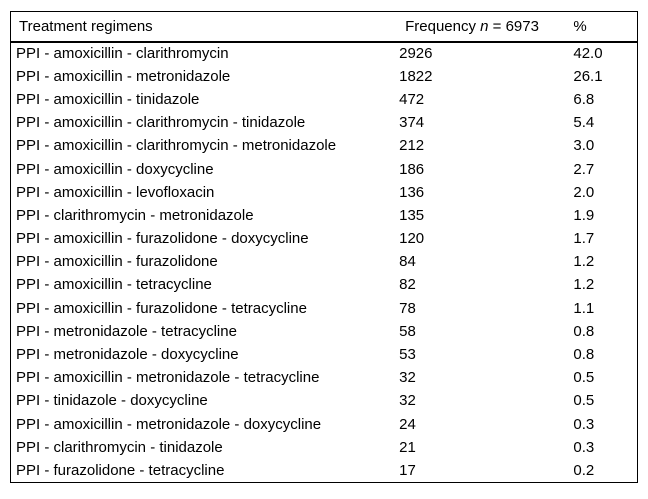 The width and height of the screenshot is (648, 499). I want to click on header-n-total: = 6973, so click(513, 26).